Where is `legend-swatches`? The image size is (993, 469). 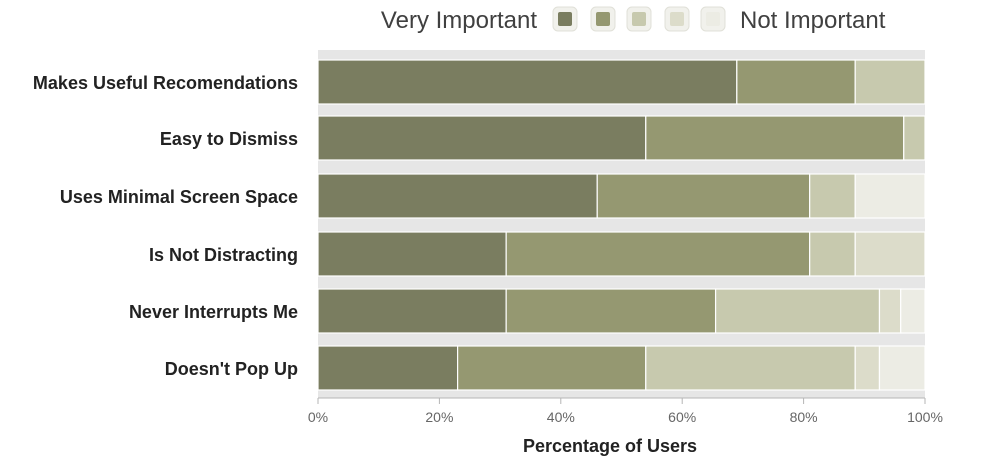
legend-swatches is located at coordinates (639, 19).